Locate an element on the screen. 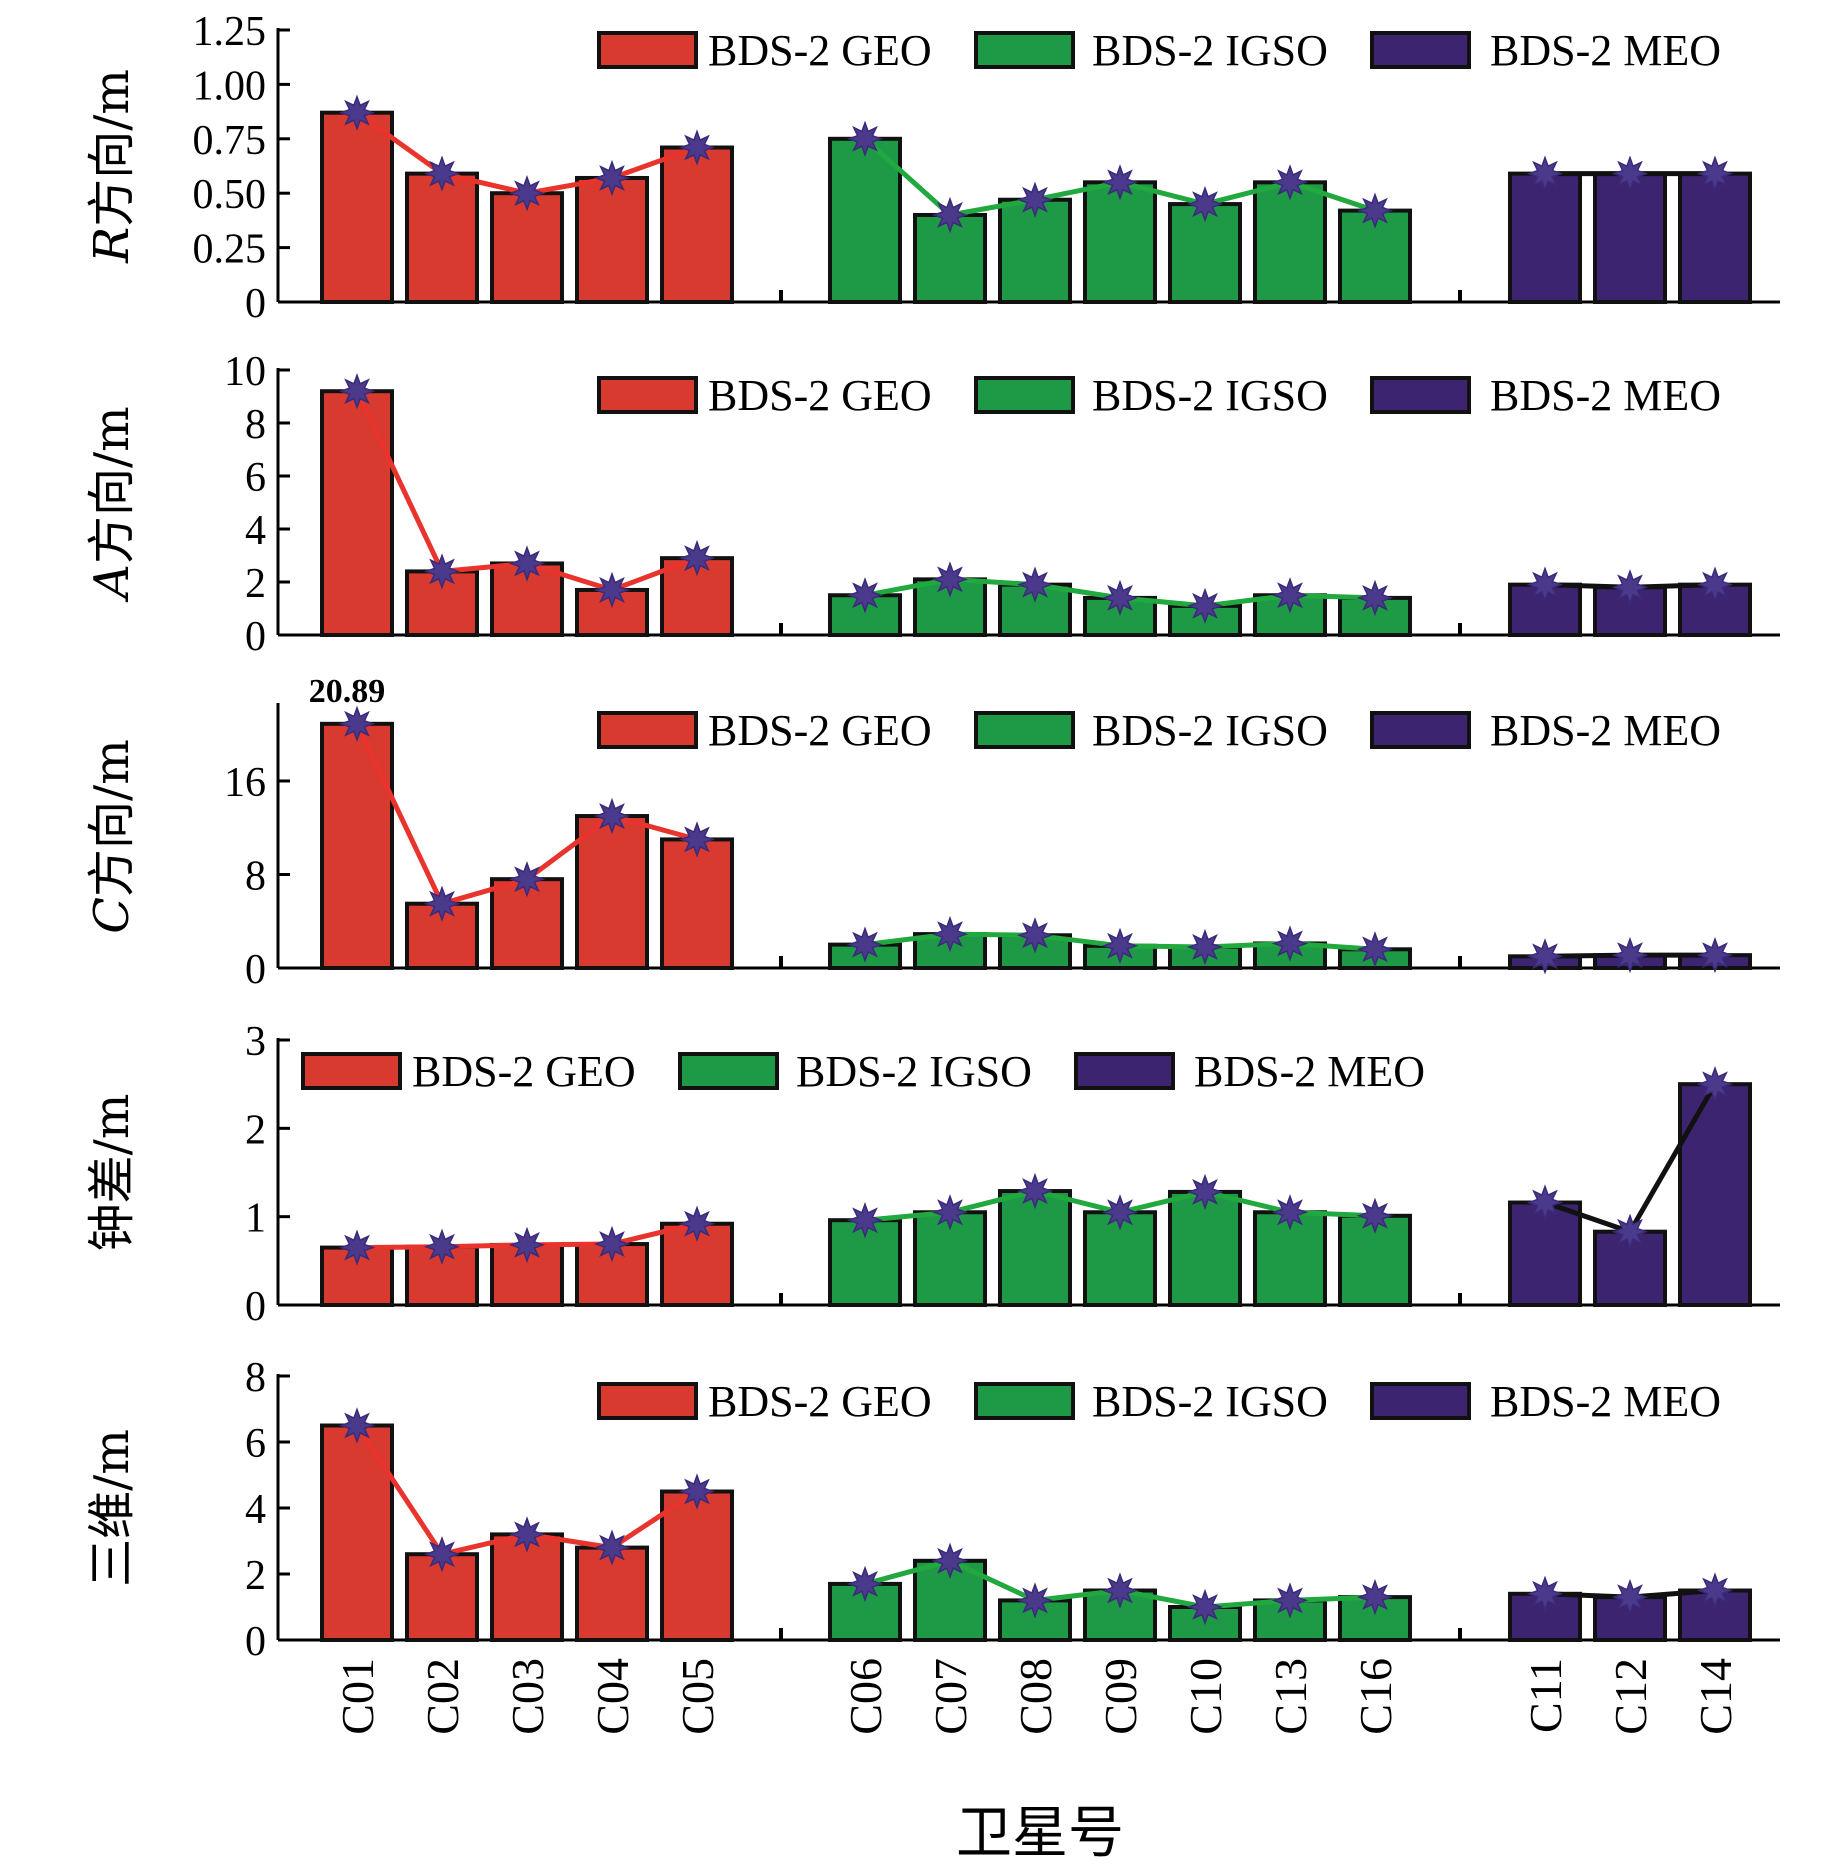 This screenshot has width=1843, height=1875. y-tick-label: 10 is located at coordinates (245, 372).